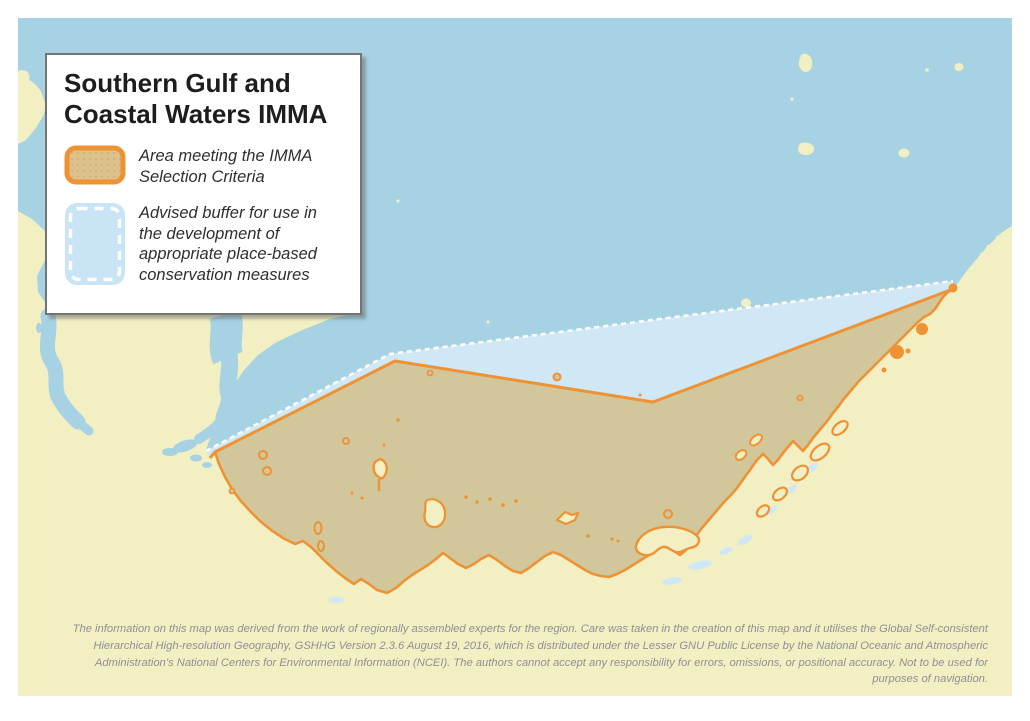 The height and width of the screenshot is (721, 1030). I want to click on imma-area-swatch, so click(95, 165).